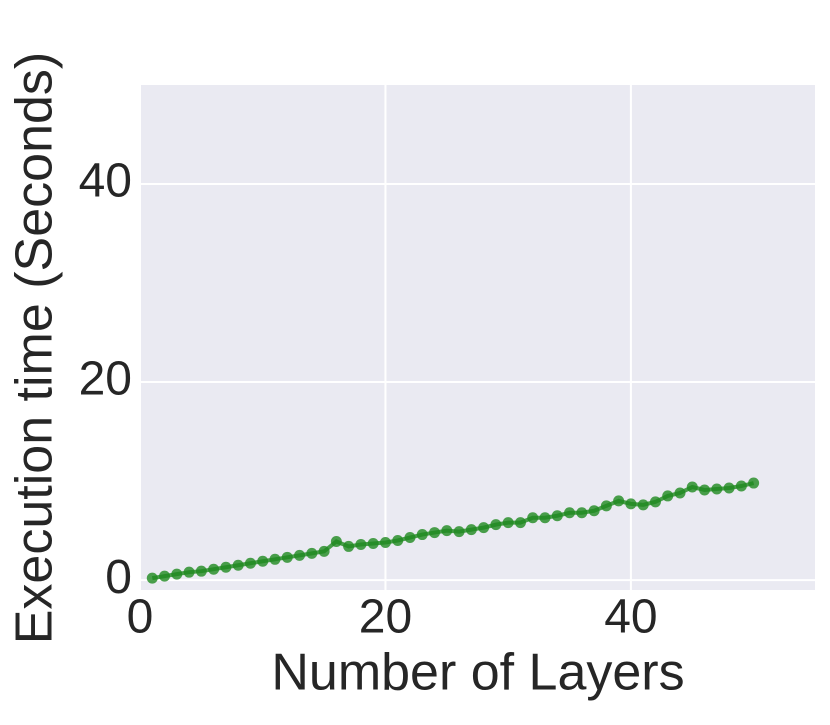 The height and width of the screenshot is (725, 830). What do you see at coordinates (35, 348) in the screenshot?
I see `y-axis-label: Execution time (Seconds)` at bounding box center [35, 348].